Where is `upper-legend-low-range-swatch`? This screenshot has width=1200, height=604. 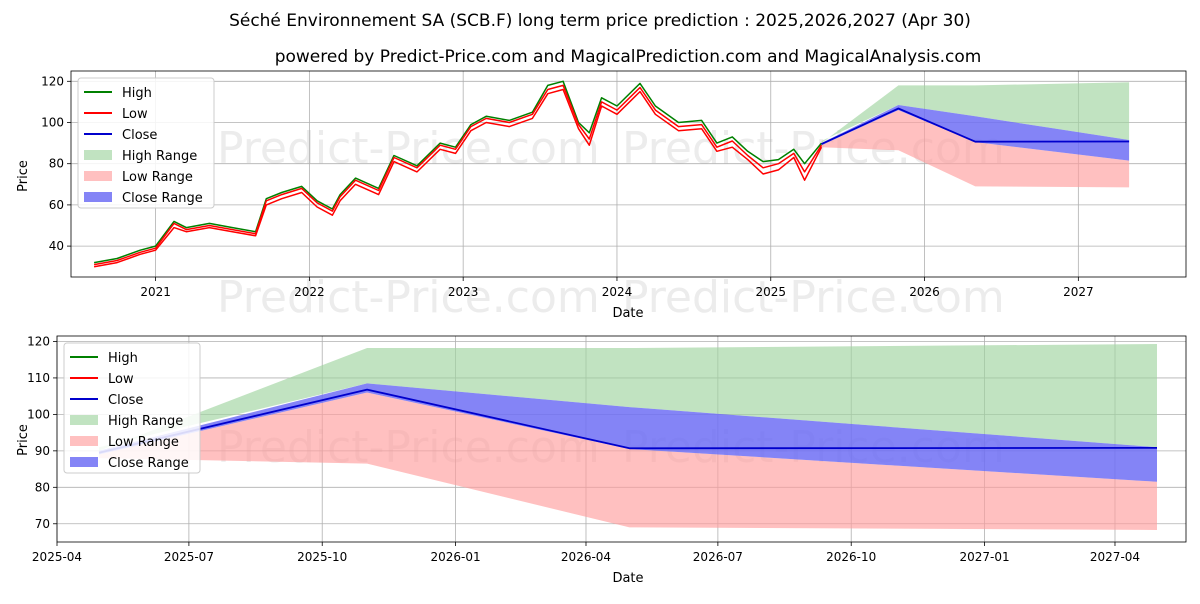 upper-legend-low-range-swatch is located at coordinates (98, 176).